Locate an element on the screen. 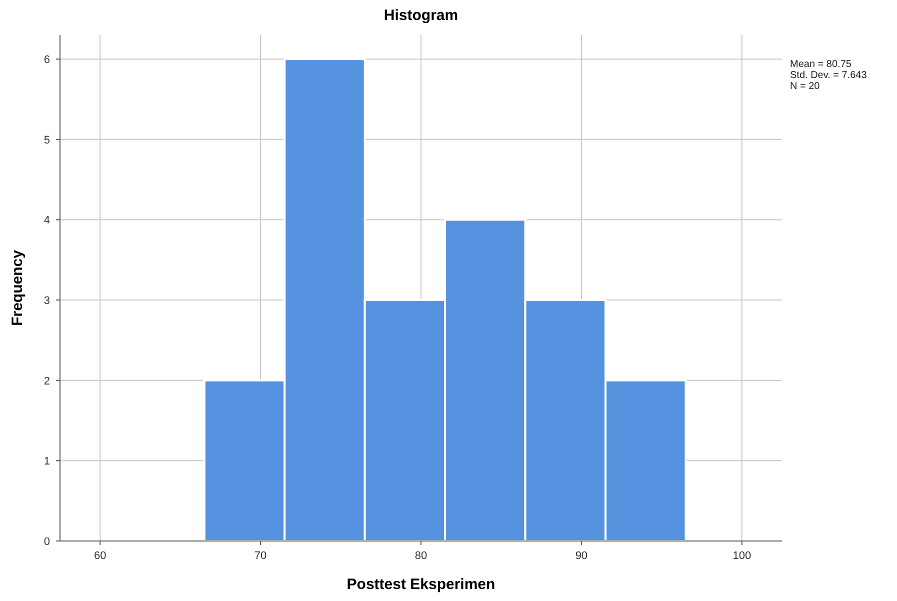  y-tick-label: 3 is located at coordinates (47, 301).